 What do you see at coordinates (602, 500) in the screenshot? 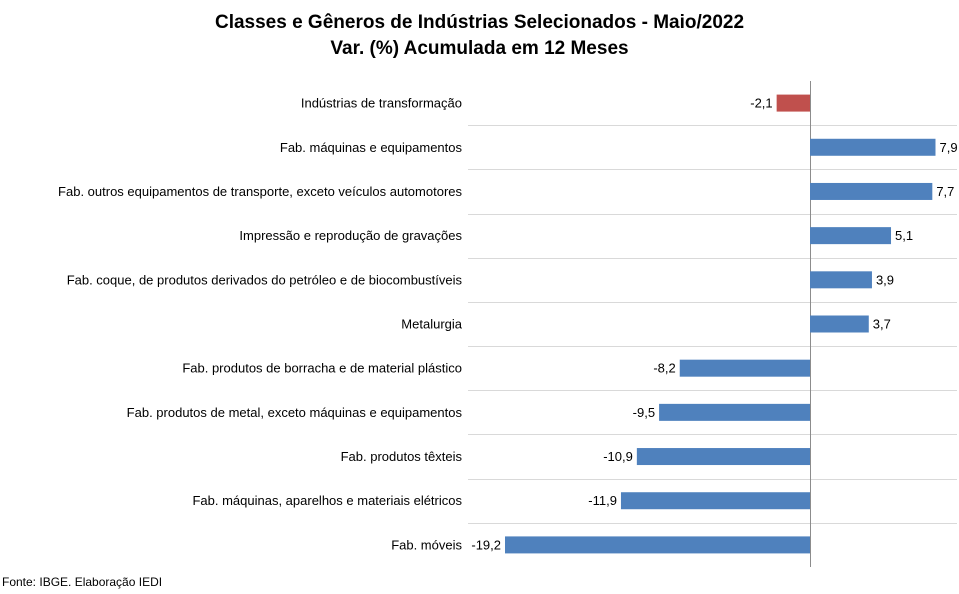
I see `data-label: -11,9` at bounding box center [602, 500].